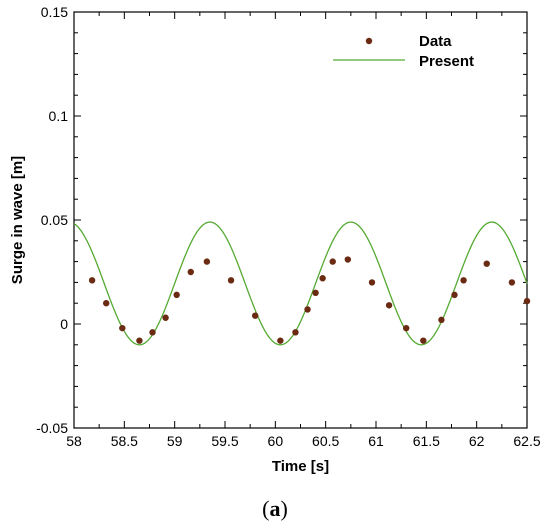 Image resolution: width=550 pixels, height=530 pixels. What do you see at coordinates (54, 12) in the screenshot?
I see `y-tick-label: 0.15` at bounding box center [54, 12].